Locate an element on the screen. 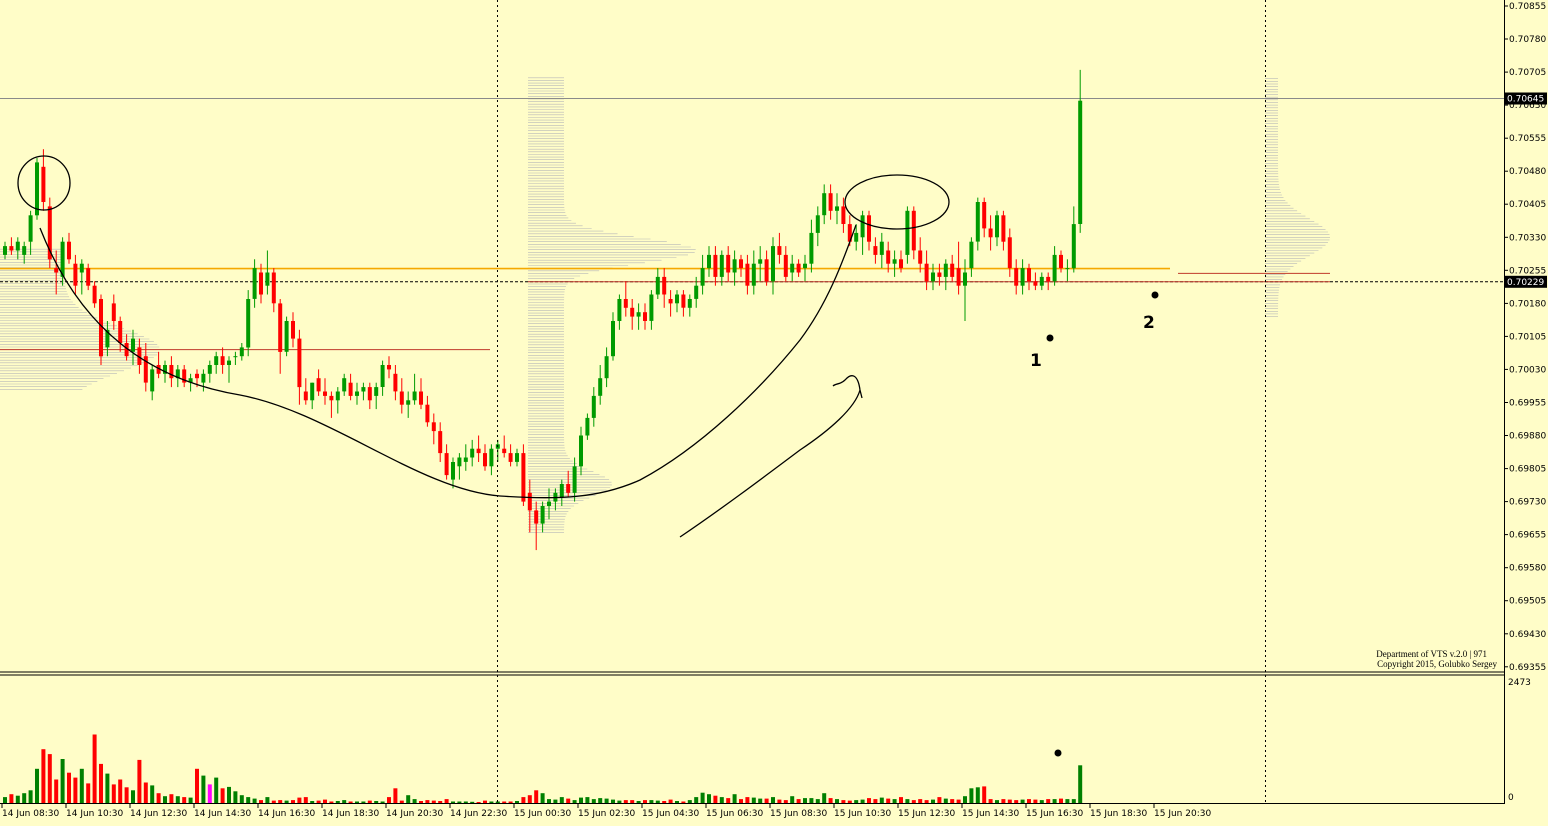 The height and width of the screenshot is (826, 1548). price-tick-label: 0.70255 is located at coordinates (1527, 271).